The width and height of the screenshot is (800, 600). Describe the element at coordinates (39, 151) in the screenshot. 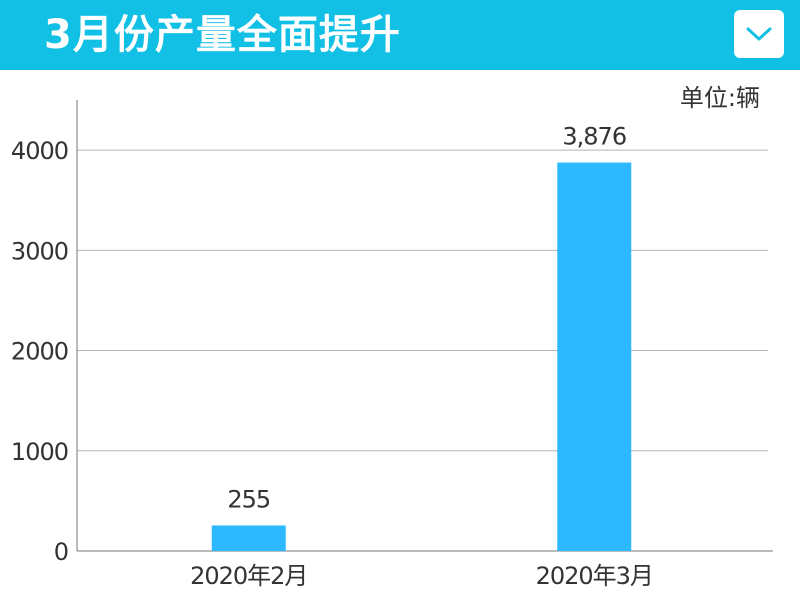

I see `y-tick-label: 4000` at that location.